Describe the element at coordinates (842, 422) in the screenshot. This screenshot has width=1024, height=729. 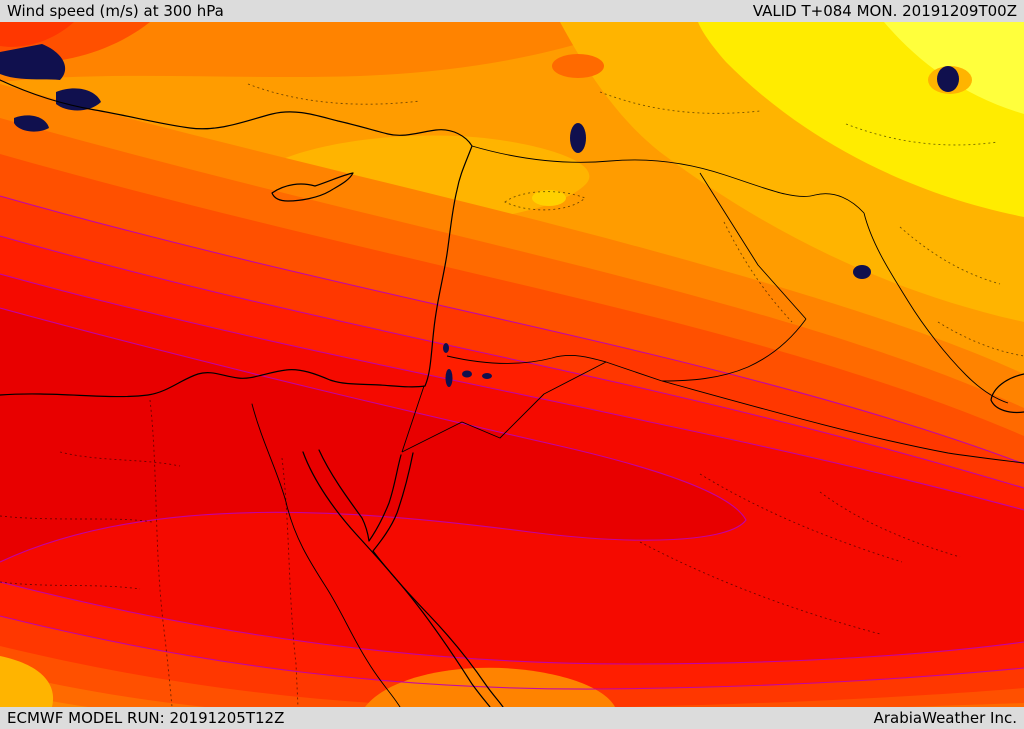
I see `border-iraq-saudi-east` at that location.